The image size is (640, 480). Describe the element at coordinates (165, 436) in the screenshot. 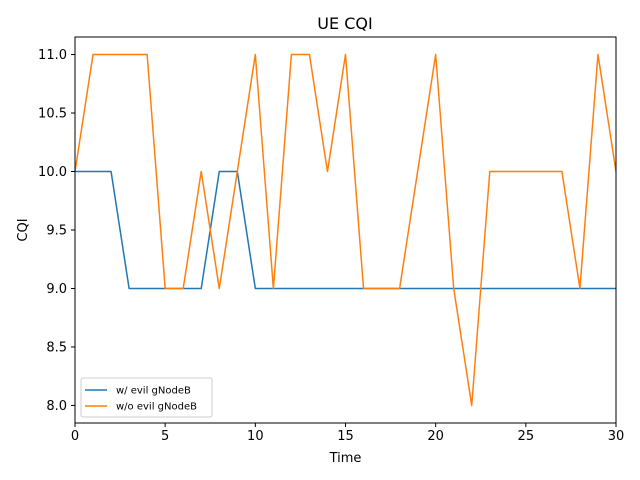

I see `x-tick-label: 5` at that location.